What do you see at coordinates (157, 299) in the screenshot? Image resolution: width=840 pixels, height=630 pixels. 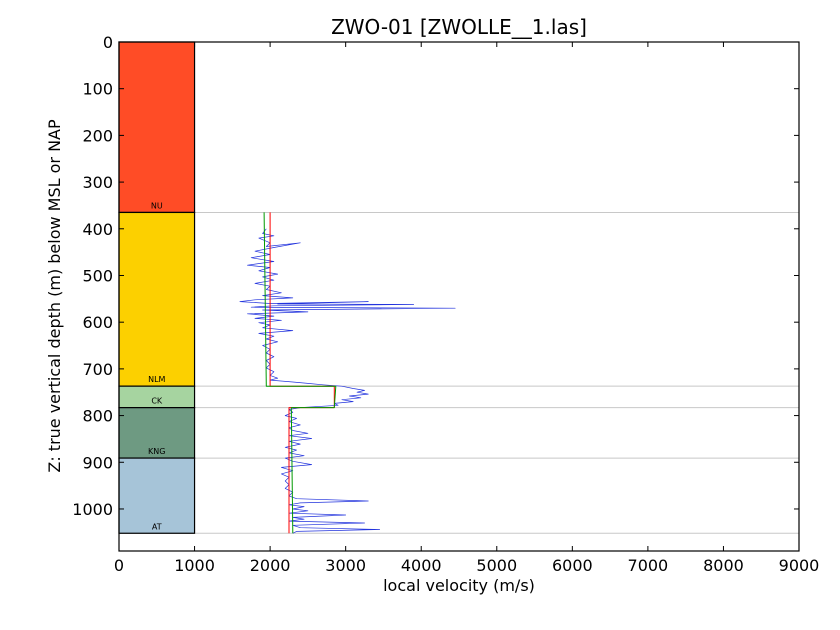 I see `formation-layer-nlm` at bounding box center [157, 299].